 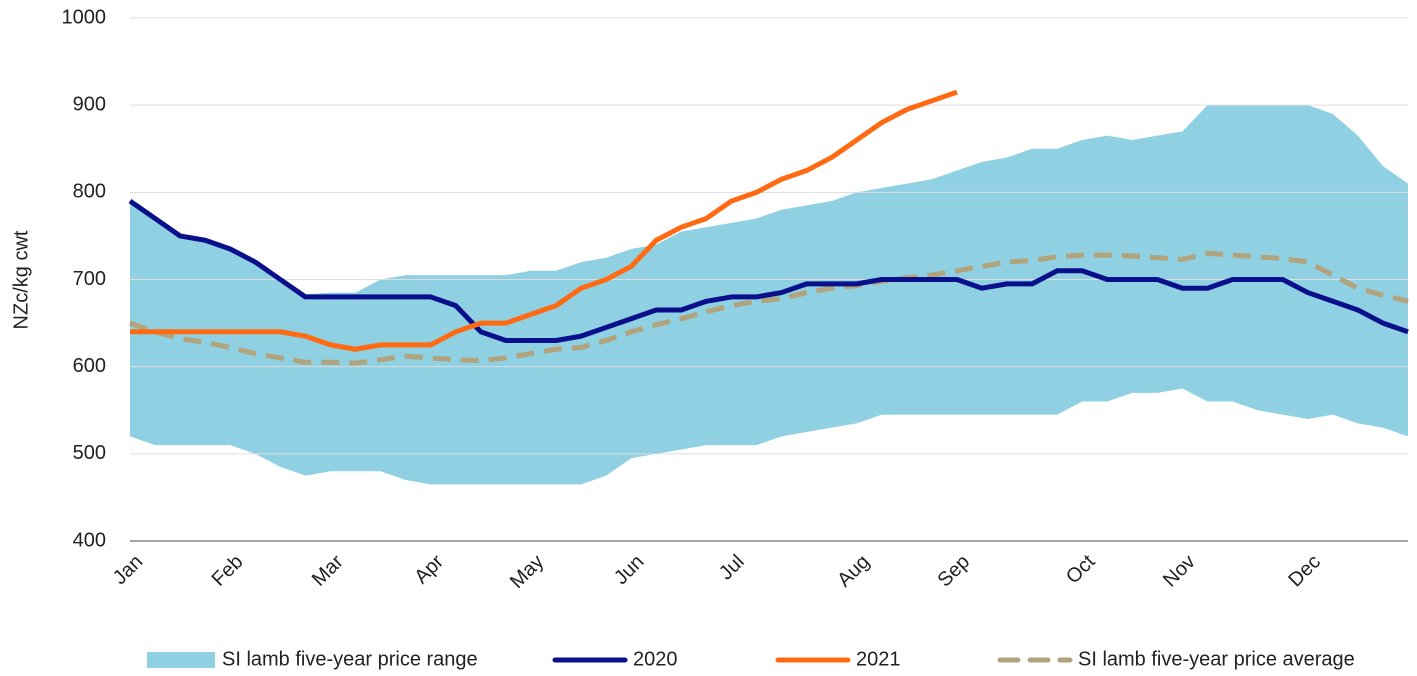 I want to click on legend-swatch, so click(x=181, y=660).